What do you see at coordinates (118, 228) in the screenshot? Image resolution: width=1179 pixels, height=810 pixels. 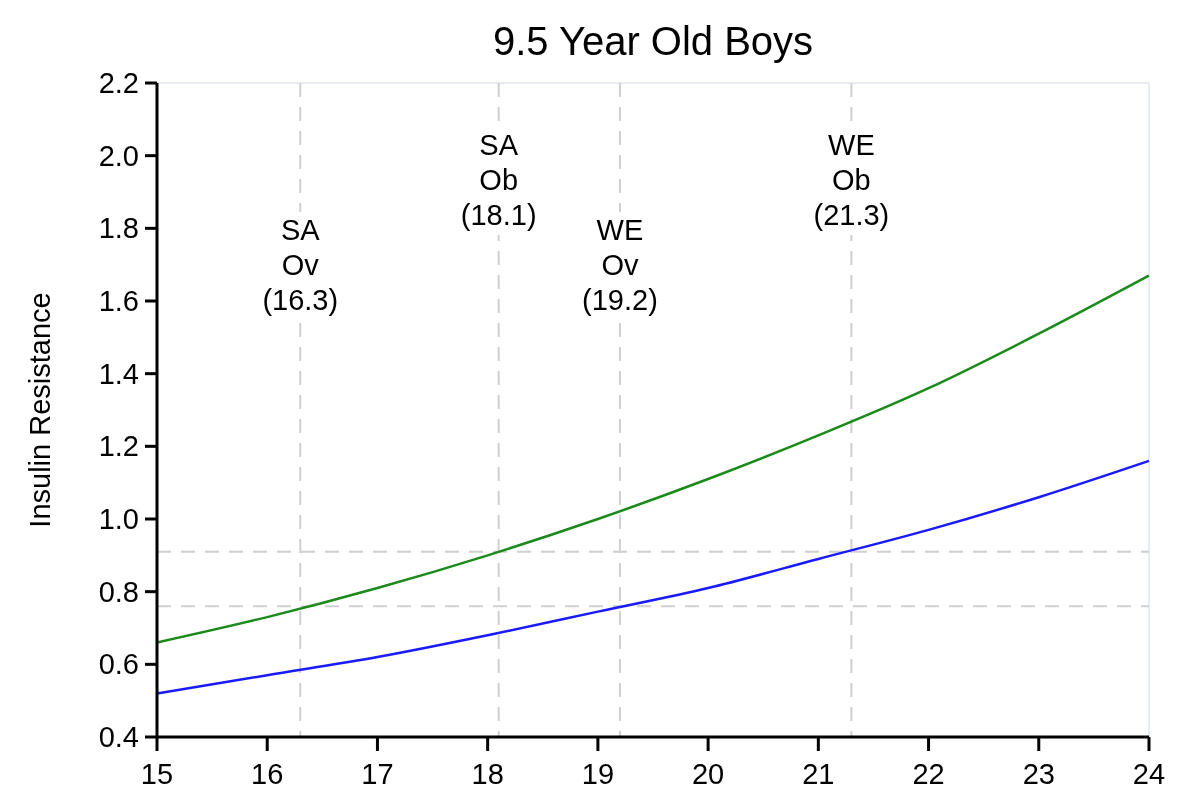 I see `y-tick-label: 1.8` at bounding box center [118, 228].